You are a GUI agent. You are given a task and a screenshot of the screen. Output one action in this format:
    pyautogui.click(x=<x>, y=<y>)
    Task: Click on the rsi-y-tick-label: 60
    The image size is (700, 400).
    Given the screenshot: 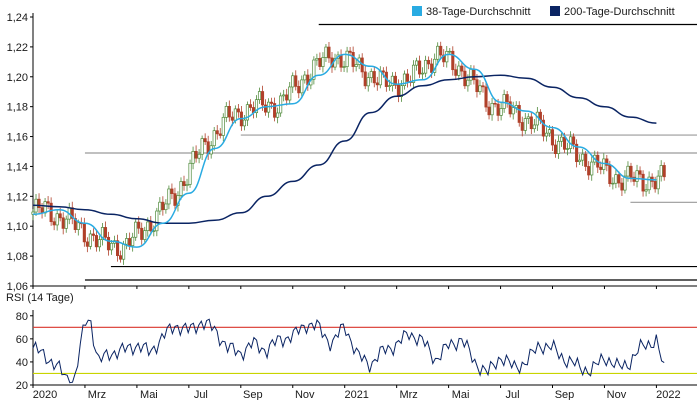 What is the action you would take?
    pyautogui.click(x=22, y=340)
    